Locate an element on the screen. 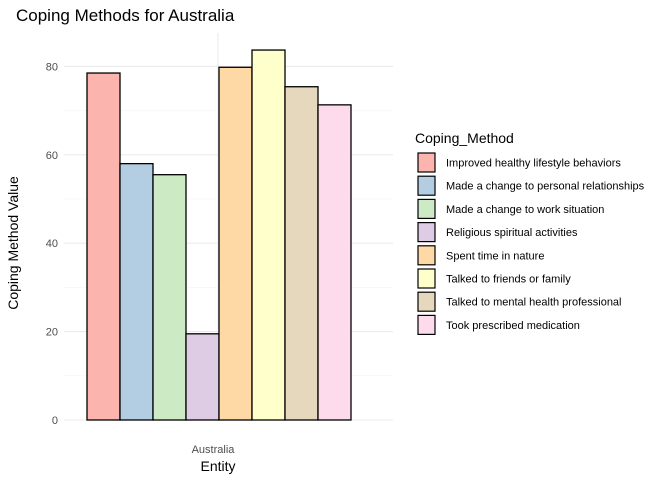 This screenshot has width=672, height=480. legend-label: Spent time in nature is located at coordinates (495, 256).